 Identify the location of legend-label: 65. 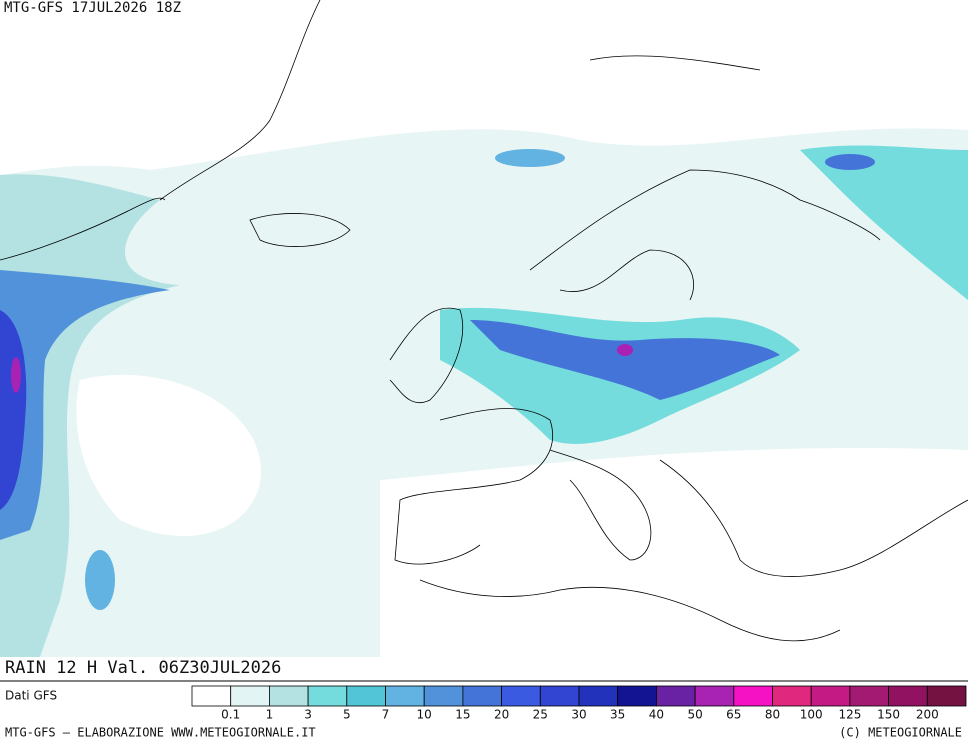
(733, 715).